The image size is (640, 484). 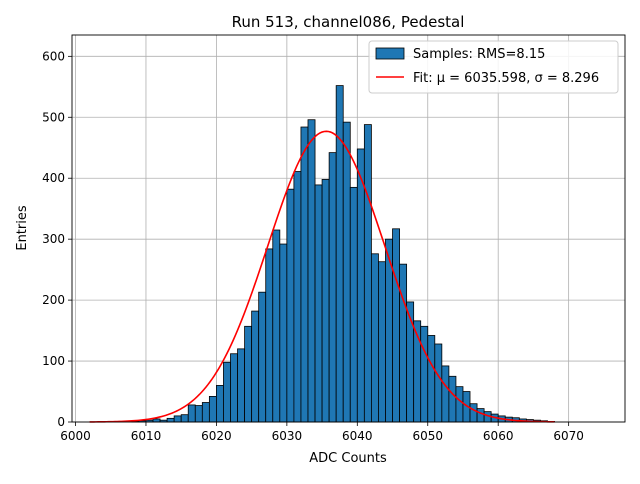 I want to click on y-tick-label: 200, so click(x=53, y=300).